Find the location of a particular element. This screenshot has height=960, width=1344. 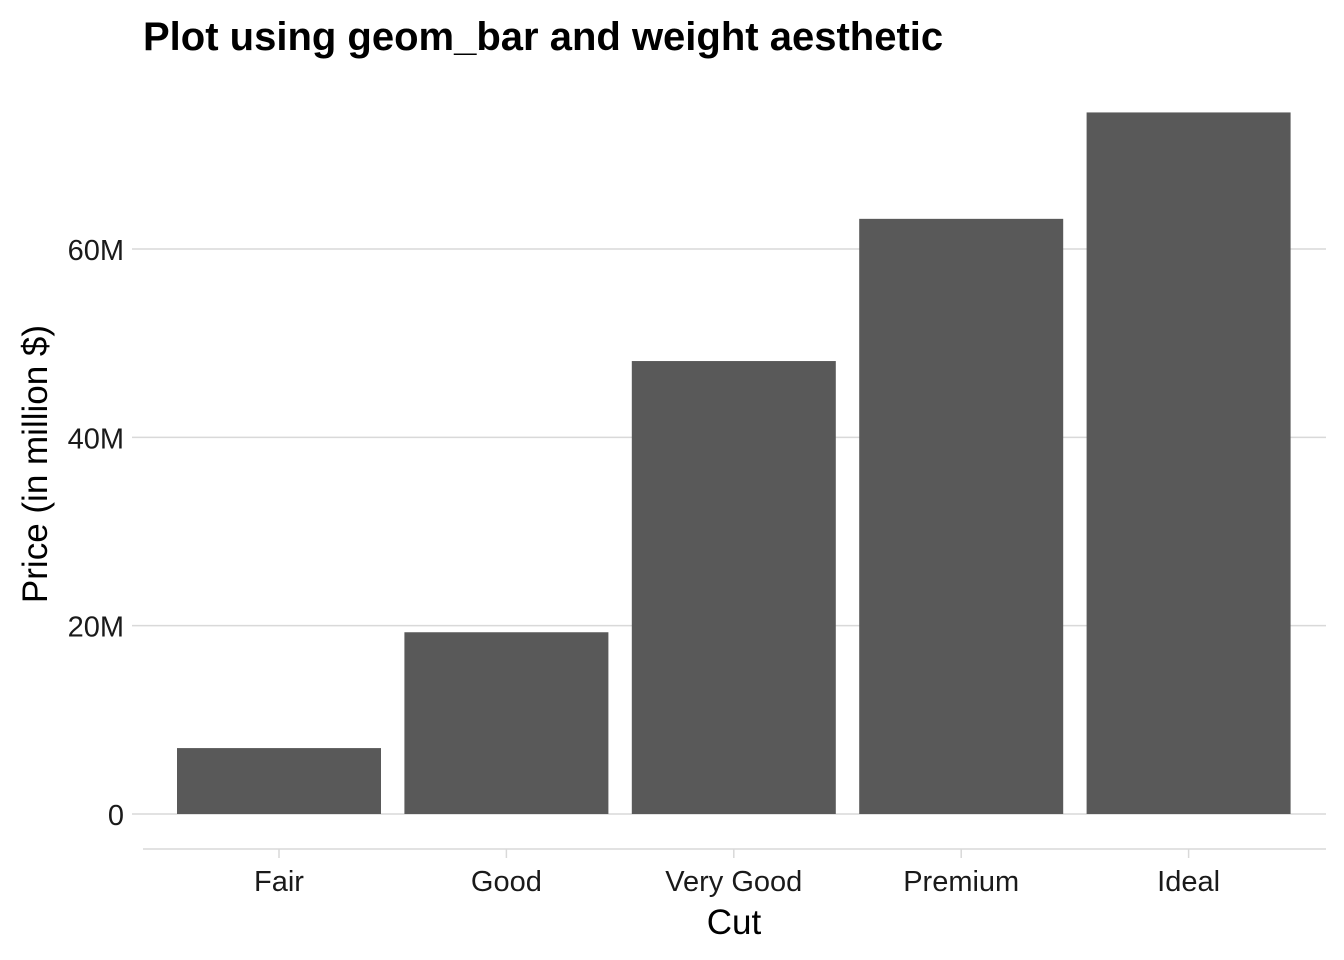

x-axis-title: Cut is located at coordinates (734, 922).